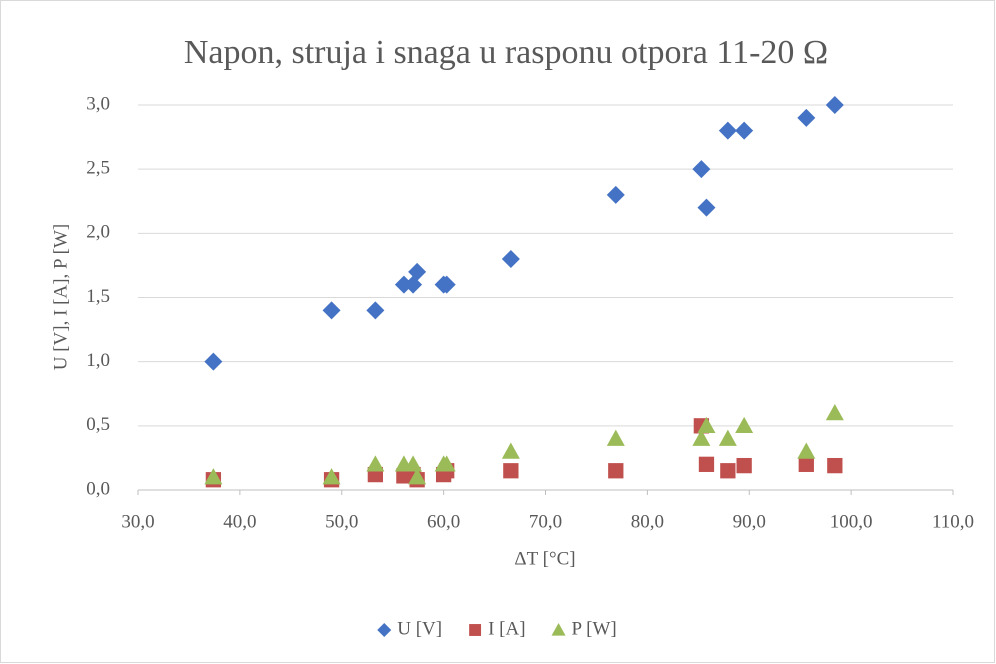  I want to click on x-tick-label: 90,0, so click(749, 521).